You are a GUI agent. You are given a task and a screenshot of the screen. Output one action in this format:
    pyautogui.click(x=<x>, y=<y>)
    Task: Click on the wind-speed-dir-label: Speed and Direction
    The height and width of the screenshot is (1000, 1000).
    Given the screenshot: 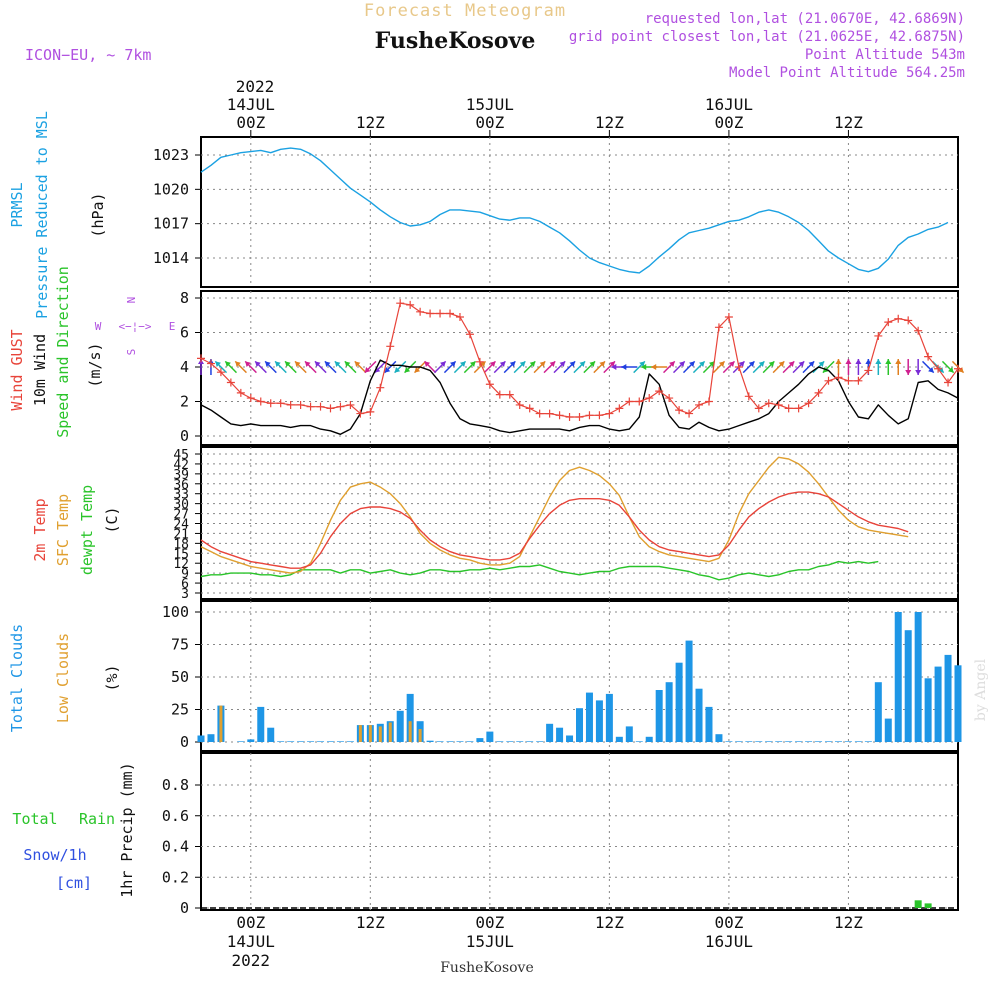 What is the action you would take?
    pyautogui.click(x=63, y=352)
    